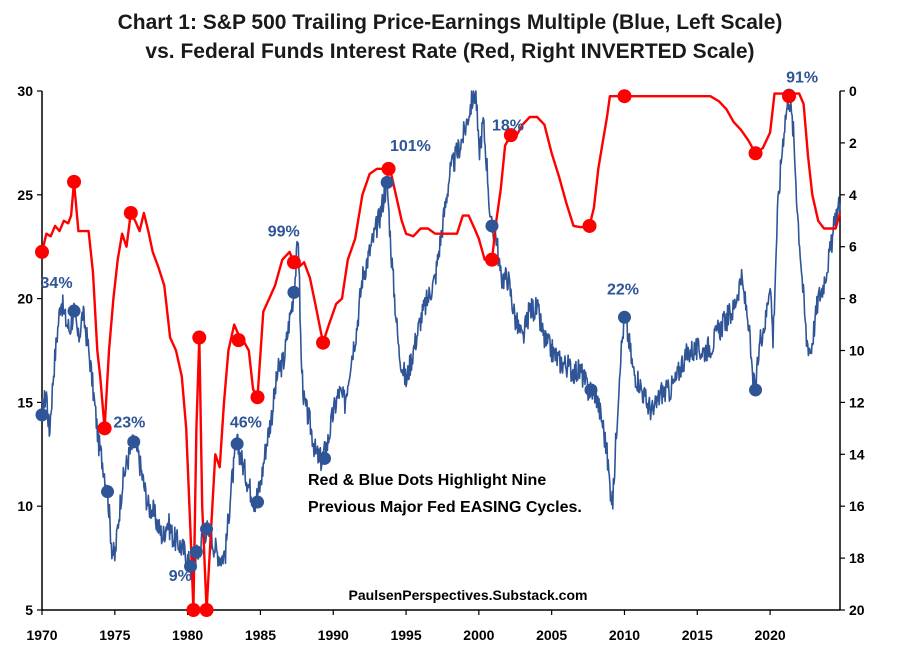 The image size is (900, 654). I want to click on x-tick-label: 2015, so click(697, 635).